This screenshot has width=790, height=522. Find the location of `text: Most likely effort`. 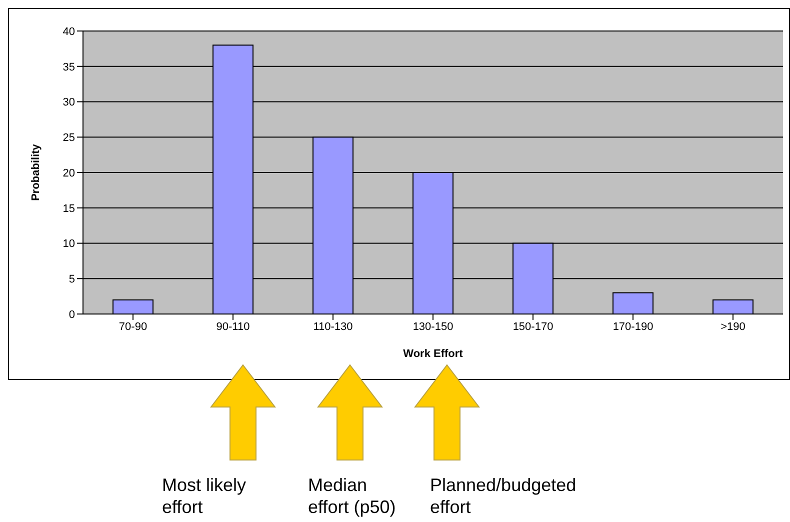

text: Most likely effort is located at coordinates (205, 496).